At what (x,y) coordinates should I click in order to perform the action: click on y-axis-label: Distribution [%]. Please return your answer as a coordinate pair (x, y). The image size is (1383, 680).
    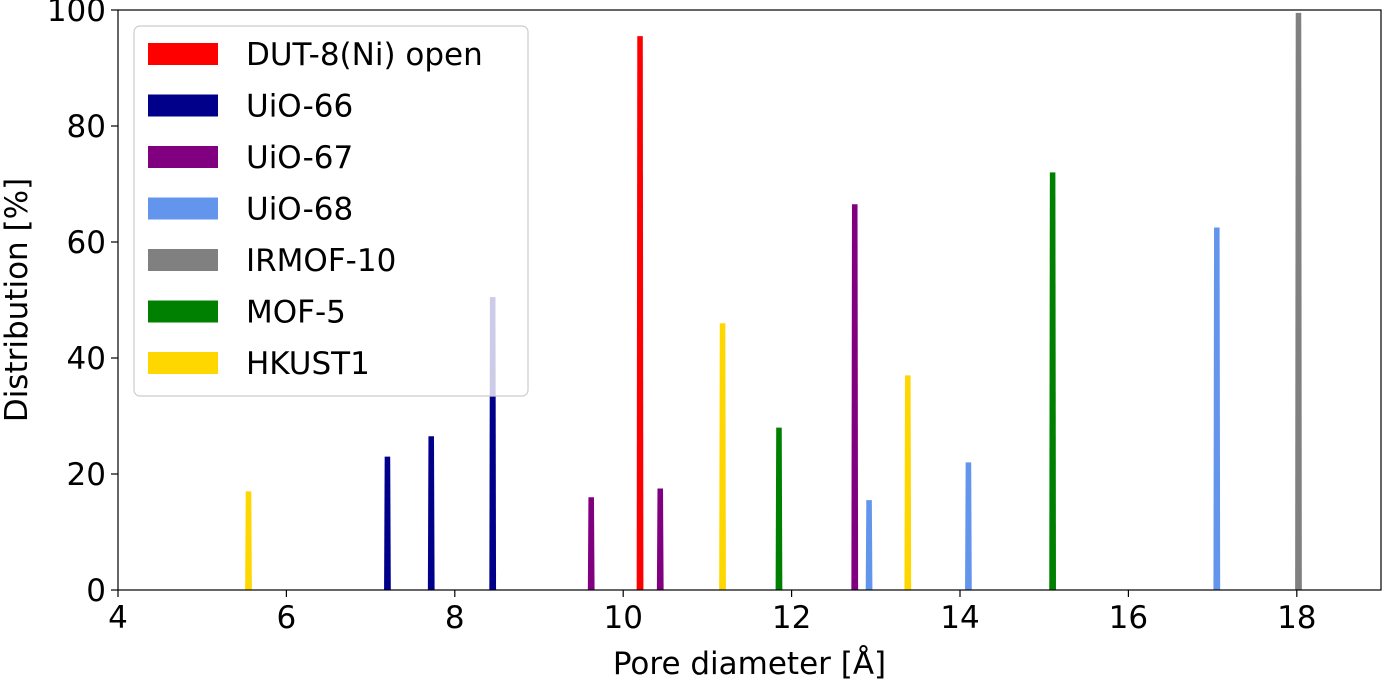
    Looking at the image, I should click on (17, 300).